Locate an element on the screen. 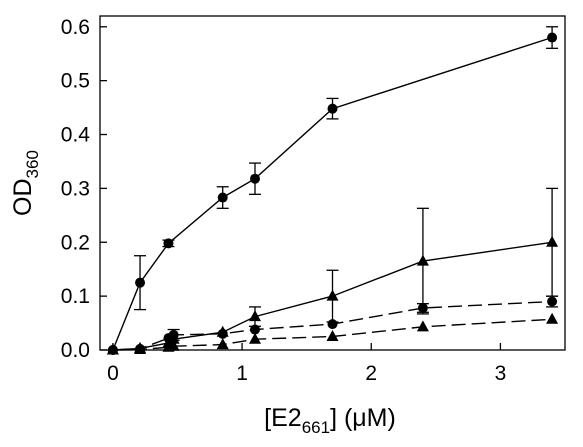  x-axis-title: [E2661] (μM) is located at coordinates (330, 420).